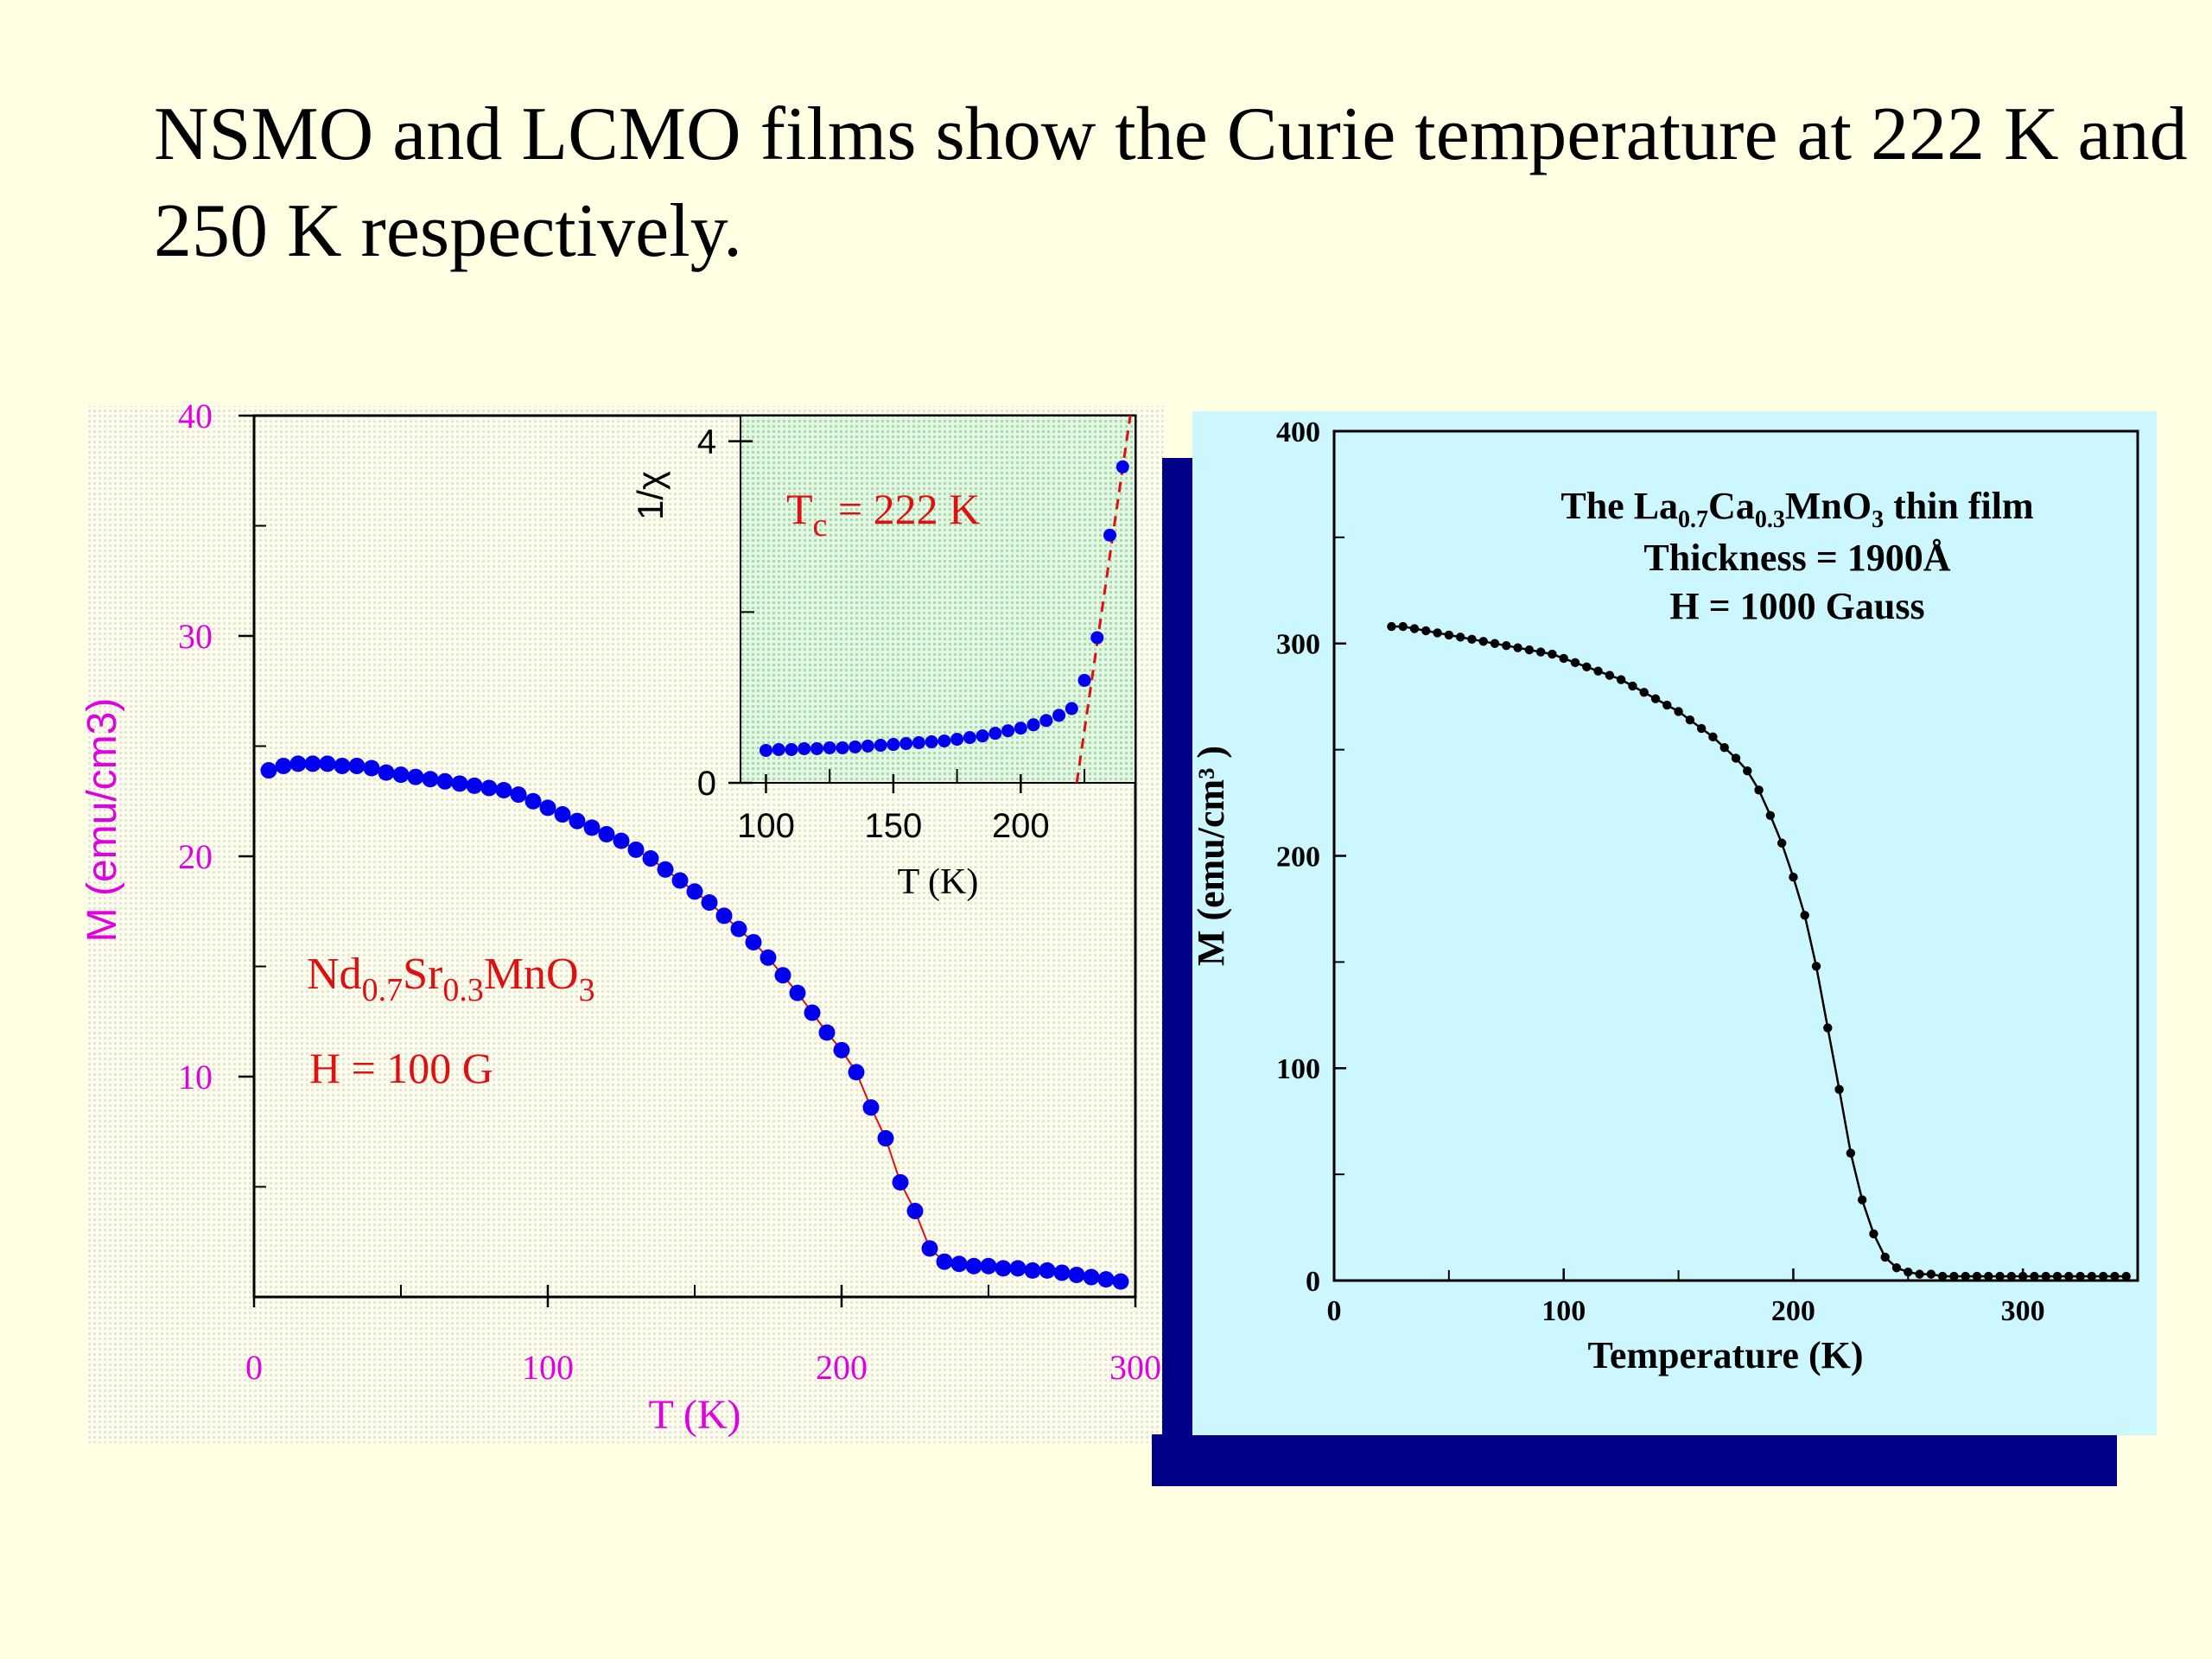  What do you see at coordinates (1726, 1355) in the screenshot?
I see `lcmo-x-axis-label: Temperature (K)` at bounding box center [1726, 1355].